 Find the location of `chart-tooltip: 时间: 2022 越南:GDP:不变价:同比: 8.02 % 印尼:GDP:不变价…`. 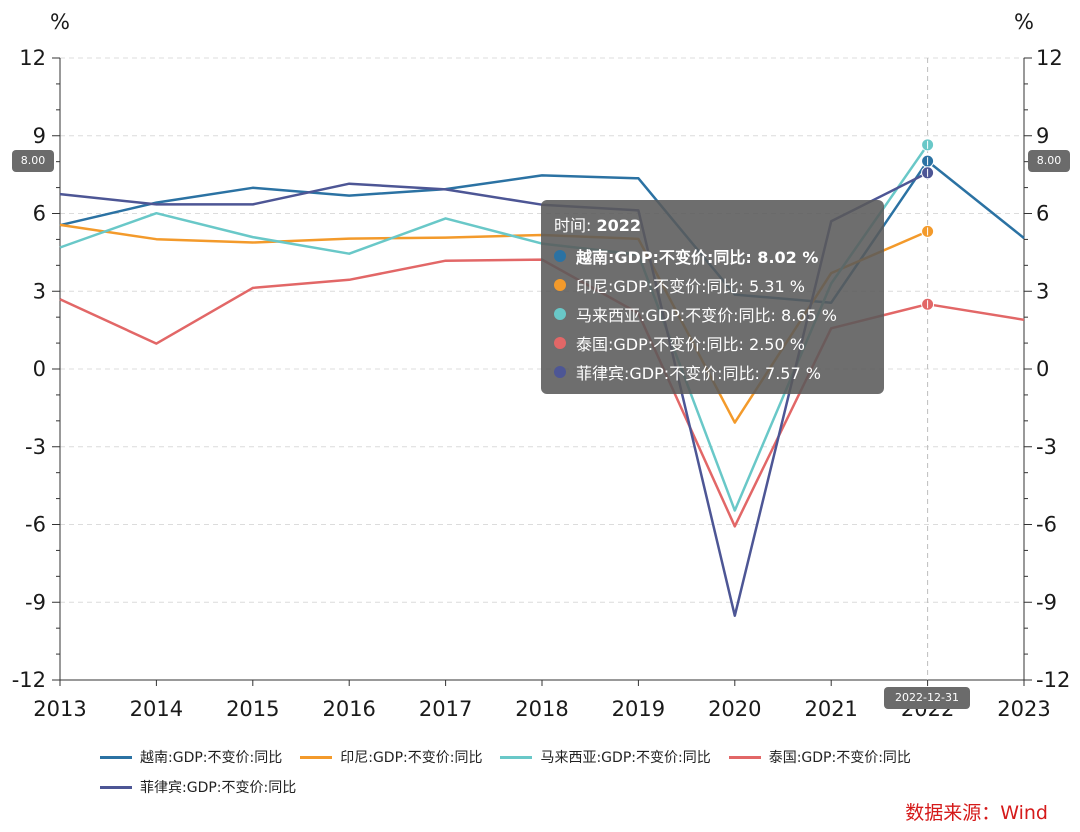

chart-tooltip: 时间: 2022 越南:GDP:不变价:同比: 8.02 % 印尼:GDP:不变价… is located at coordinates (712, 297).